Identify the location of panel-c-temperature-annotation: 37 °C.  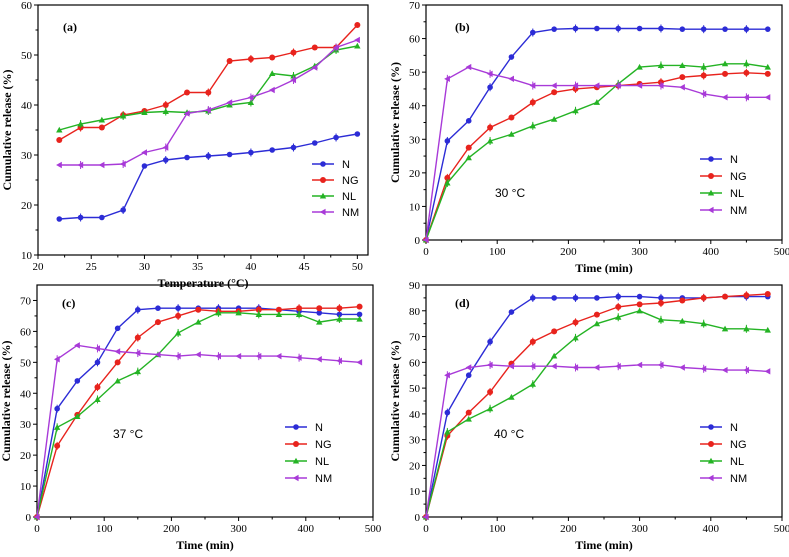
(128, 434).